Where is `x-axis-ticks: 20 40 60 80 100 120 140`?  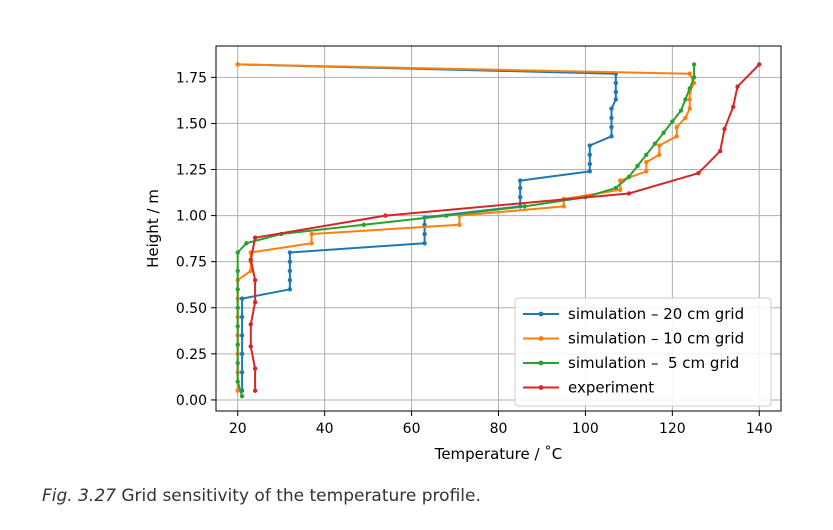
x-axis-ticks: 20 40 60 80 100 120 140 is located at coordinates (501, 424).